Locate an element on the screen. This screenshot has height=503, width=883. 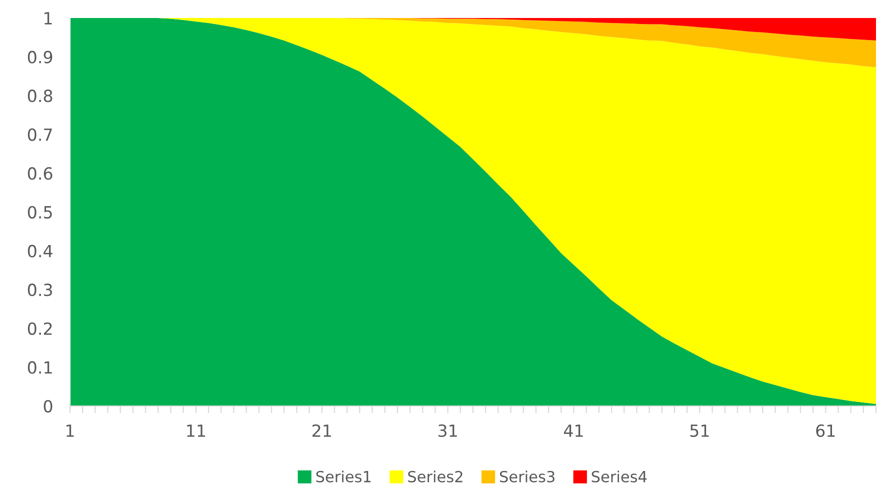
x-tick-label: 21 is located at coordinates (321, 430).